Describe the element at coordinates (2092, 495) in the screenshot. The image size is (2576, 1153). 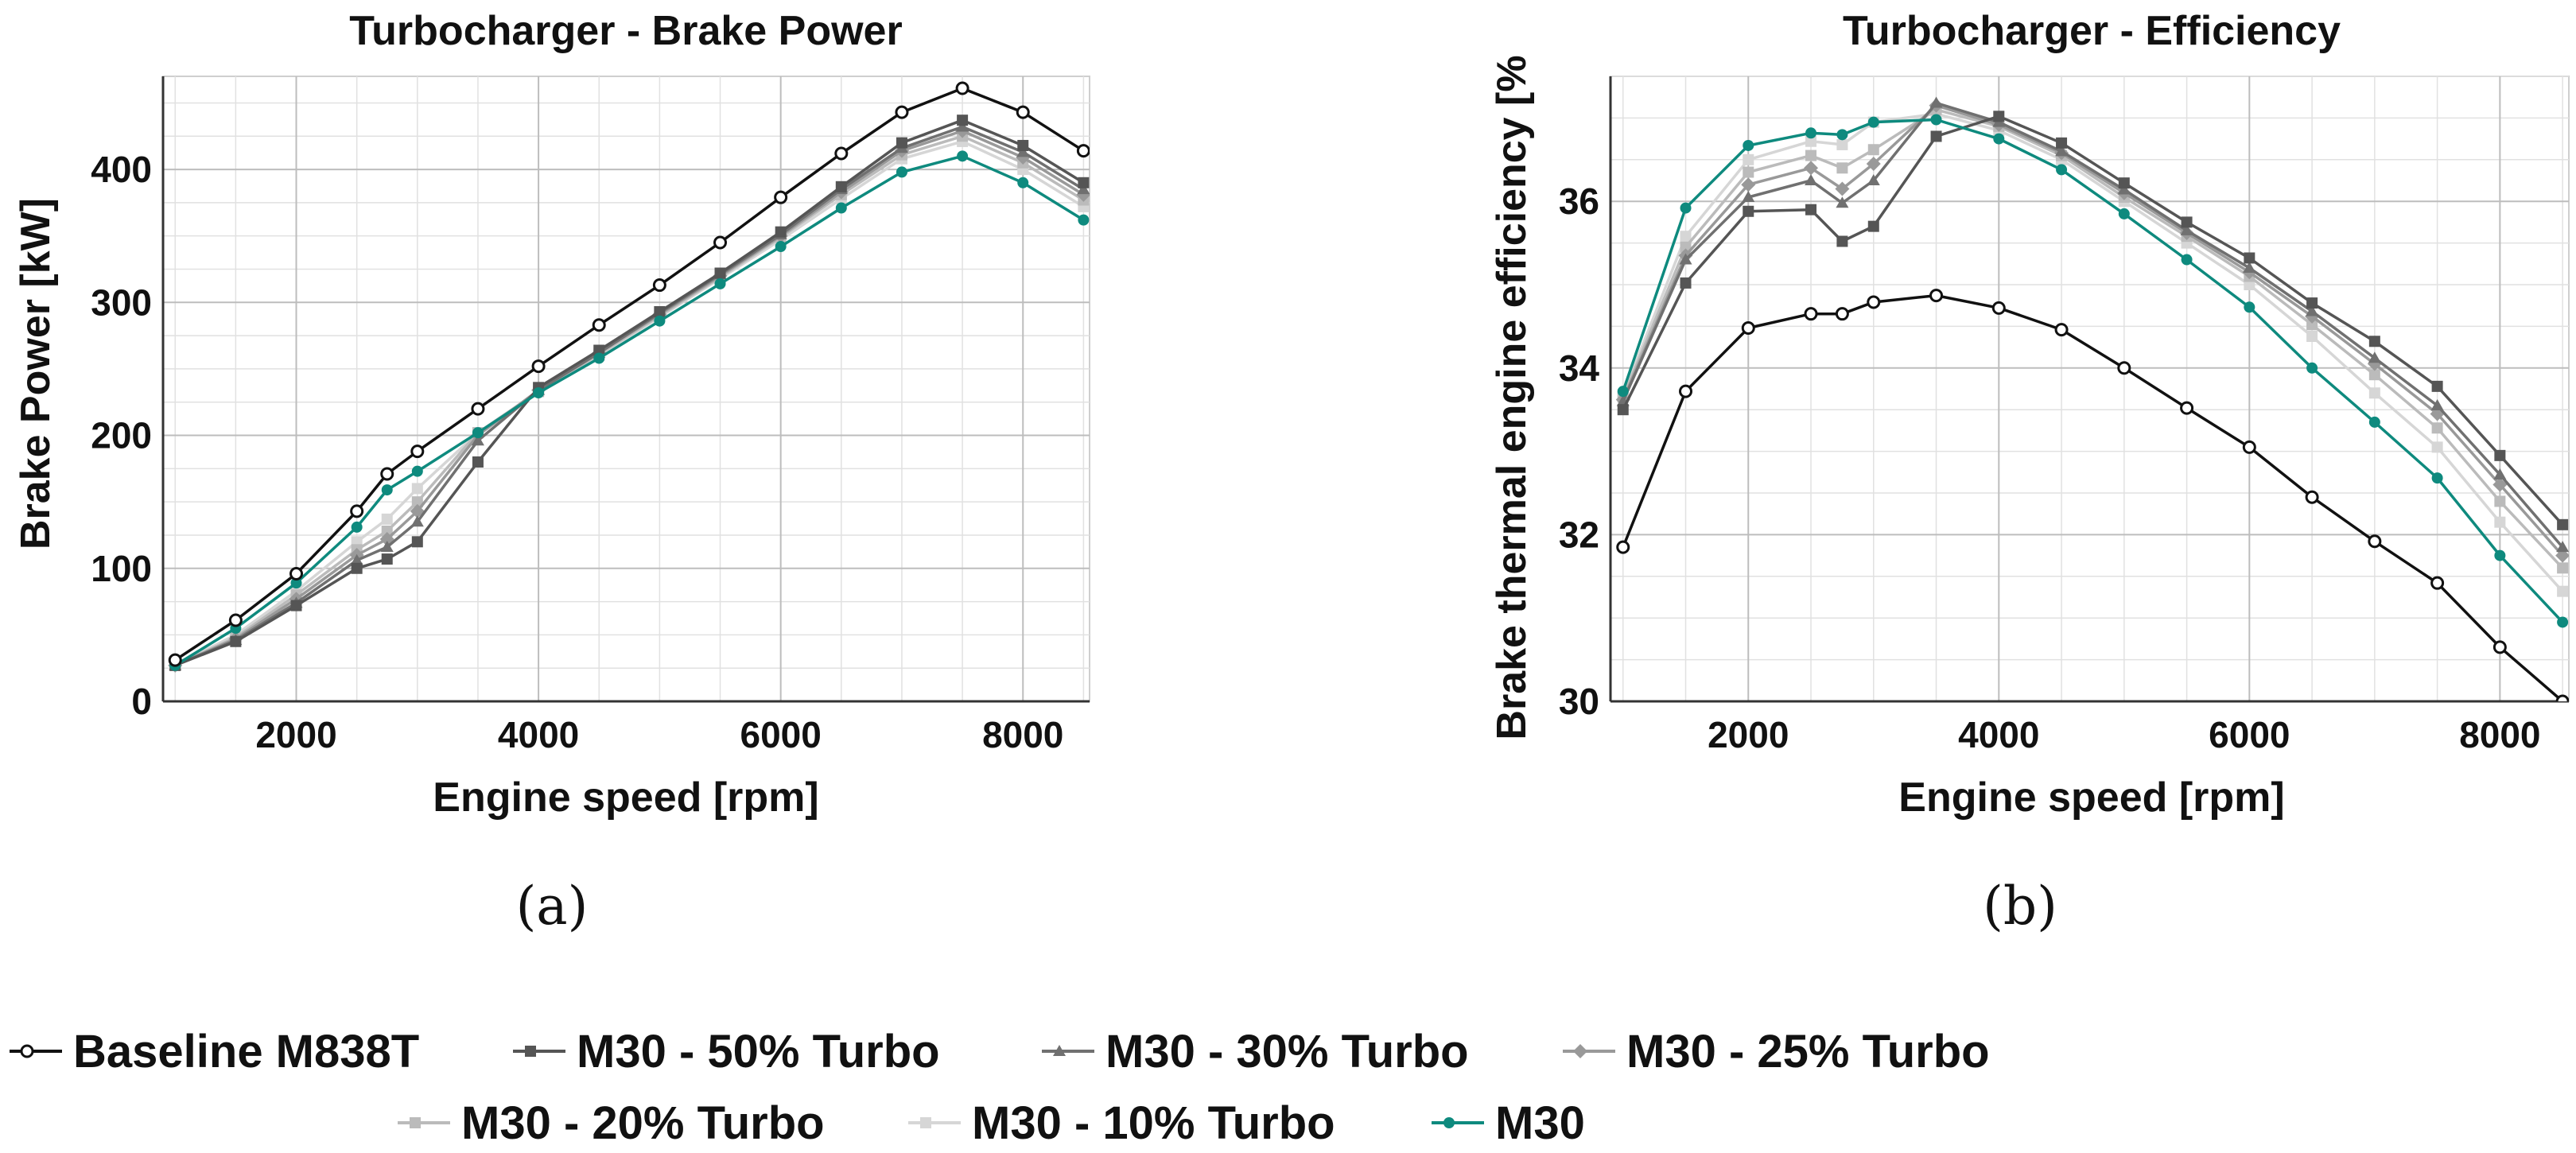
I see `series-baseline-m838t-b` at that location.